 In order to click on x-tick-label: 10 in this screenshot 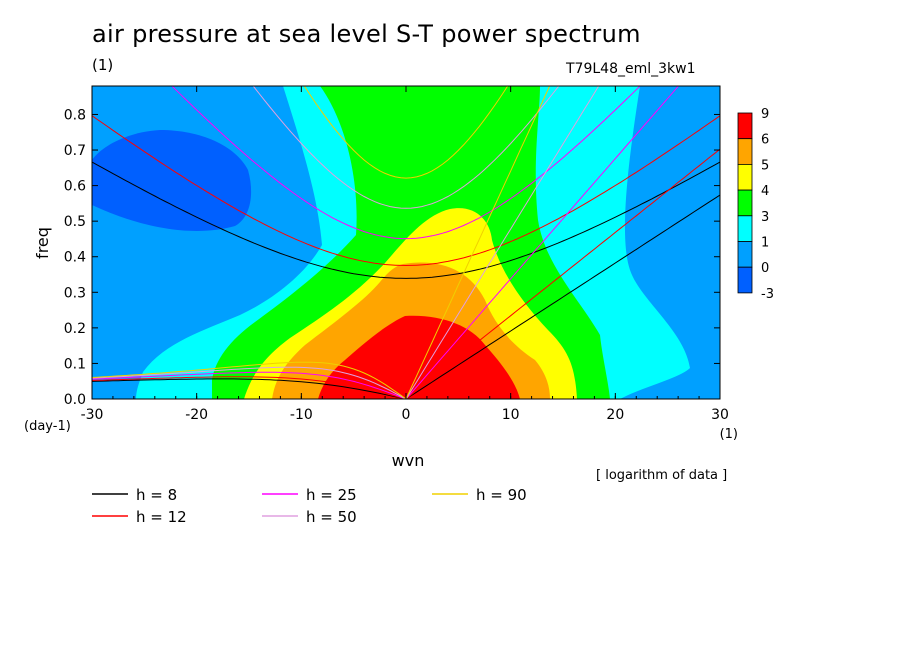, I will do `click(511, 415)`.